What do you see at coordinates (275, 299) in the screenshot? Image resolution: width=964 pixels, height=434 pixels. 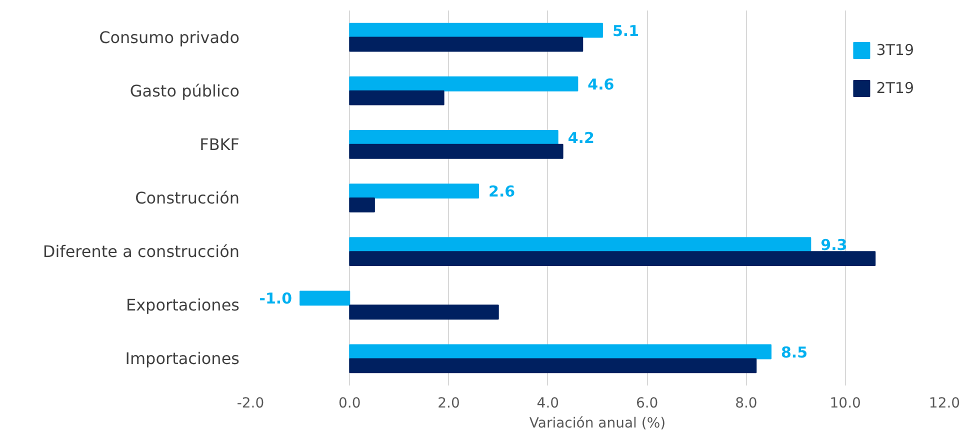 I see `data-label: -1.0` at bounding box center [275, 299].